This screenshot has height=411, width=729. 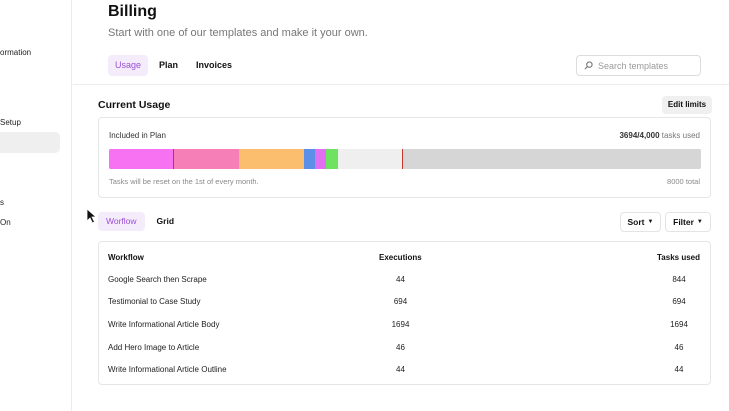 I want to click on column-header-workflow: Workflow, so click(x=126, y=257).